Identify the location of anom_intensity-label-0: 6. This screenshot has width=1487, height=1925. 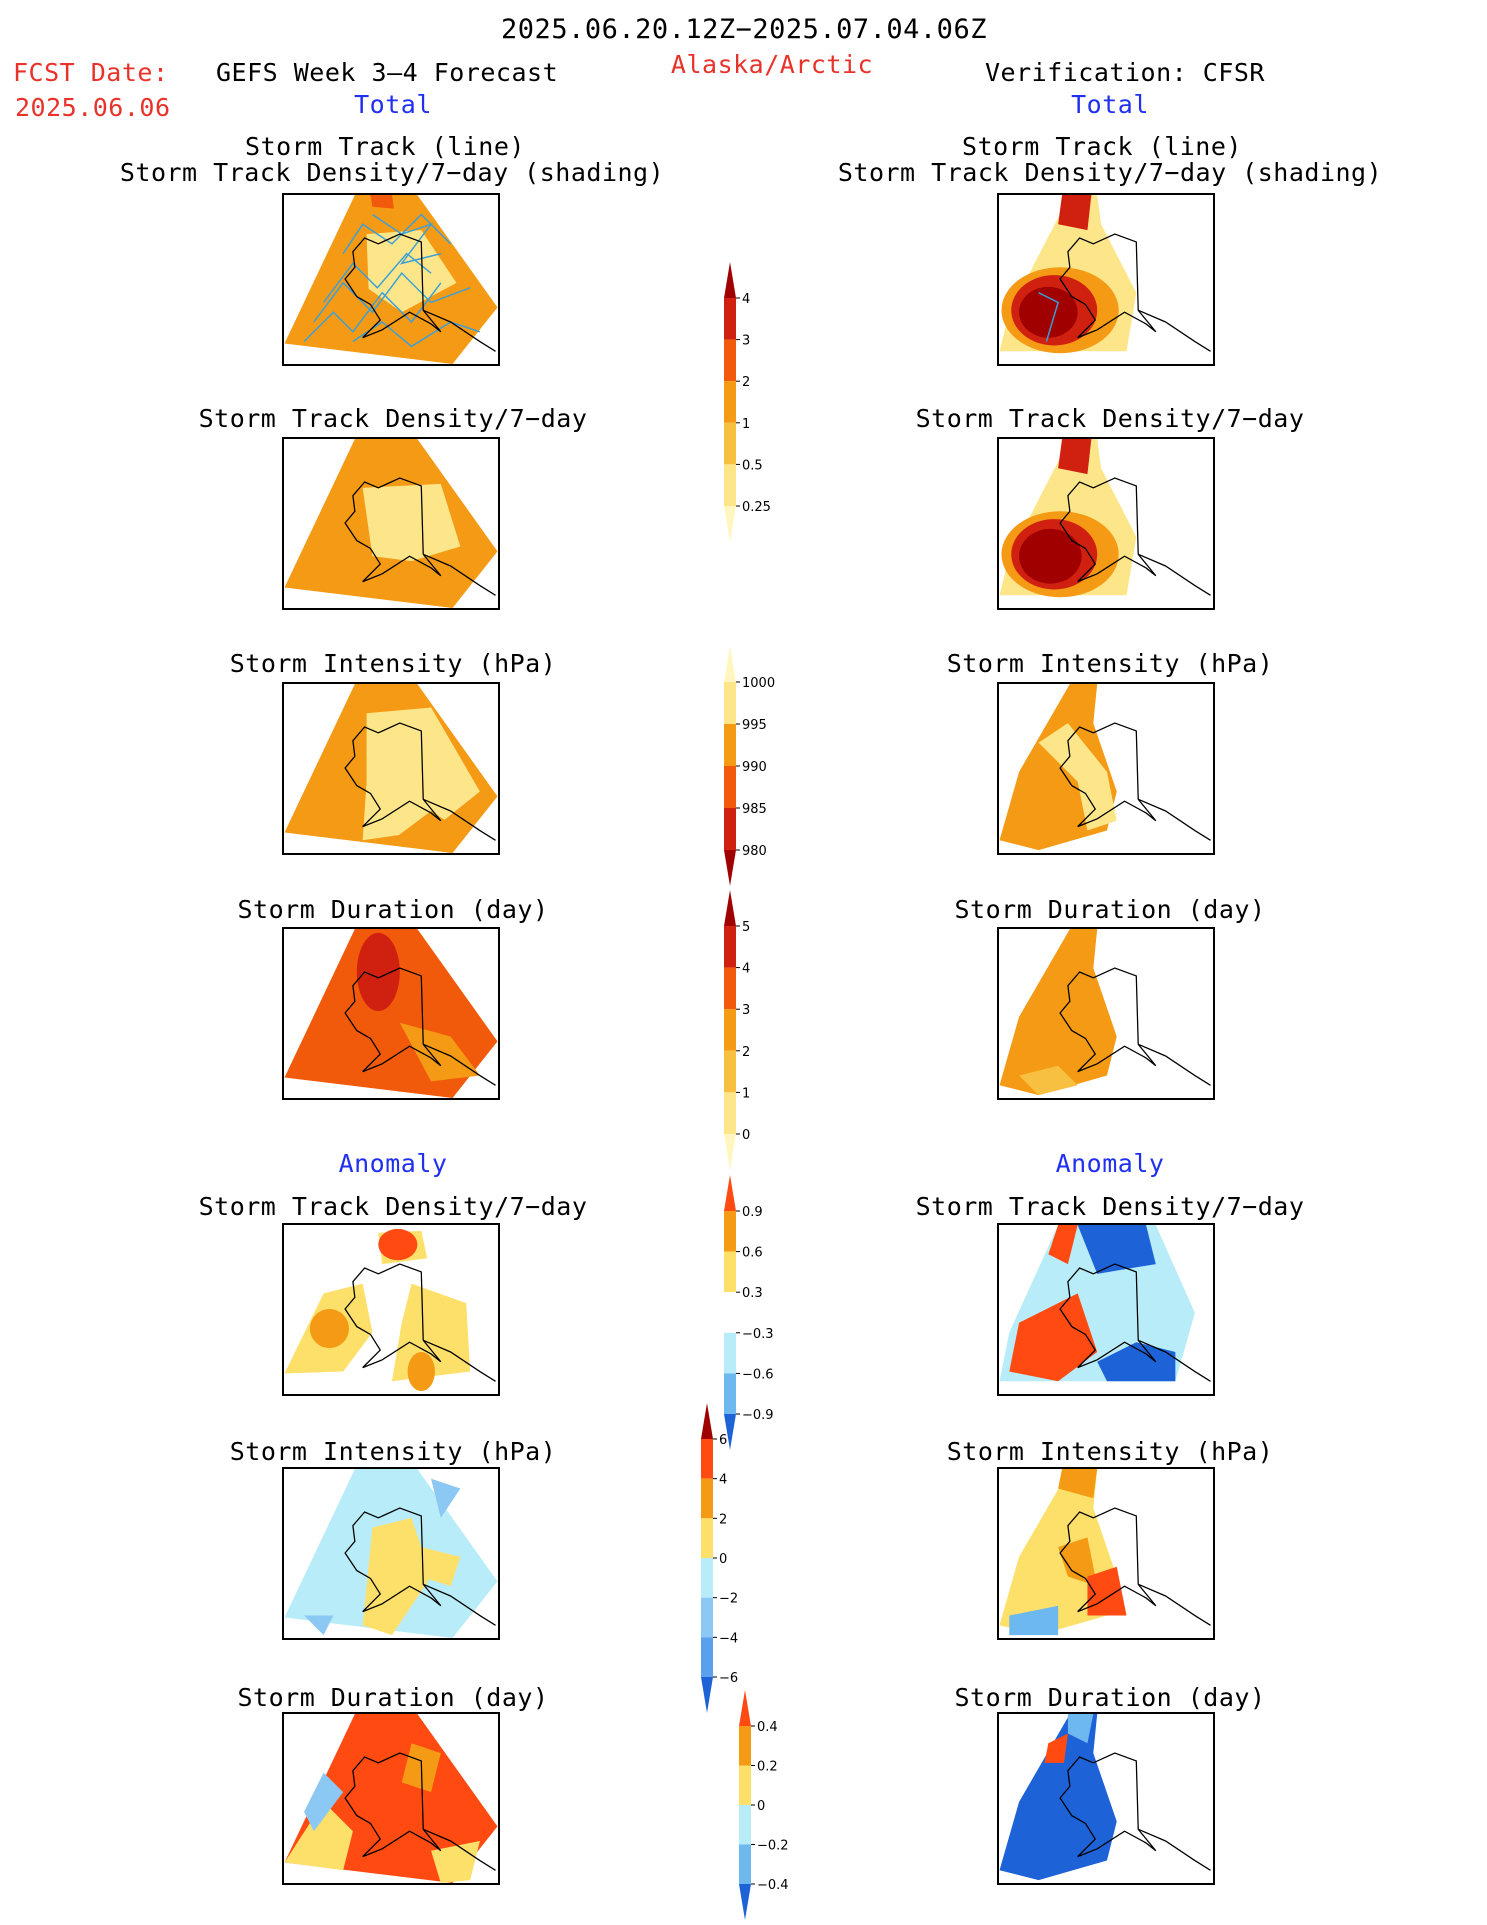
(723, 1440).